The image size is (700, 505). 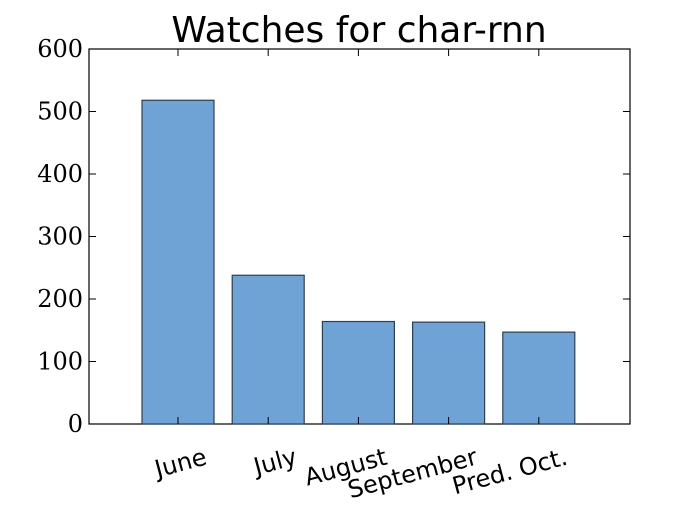 What do you see at coordinates (60, 237) in the screenshot?
I see `y-tick-label: 300` at bounding box center [60, 237].